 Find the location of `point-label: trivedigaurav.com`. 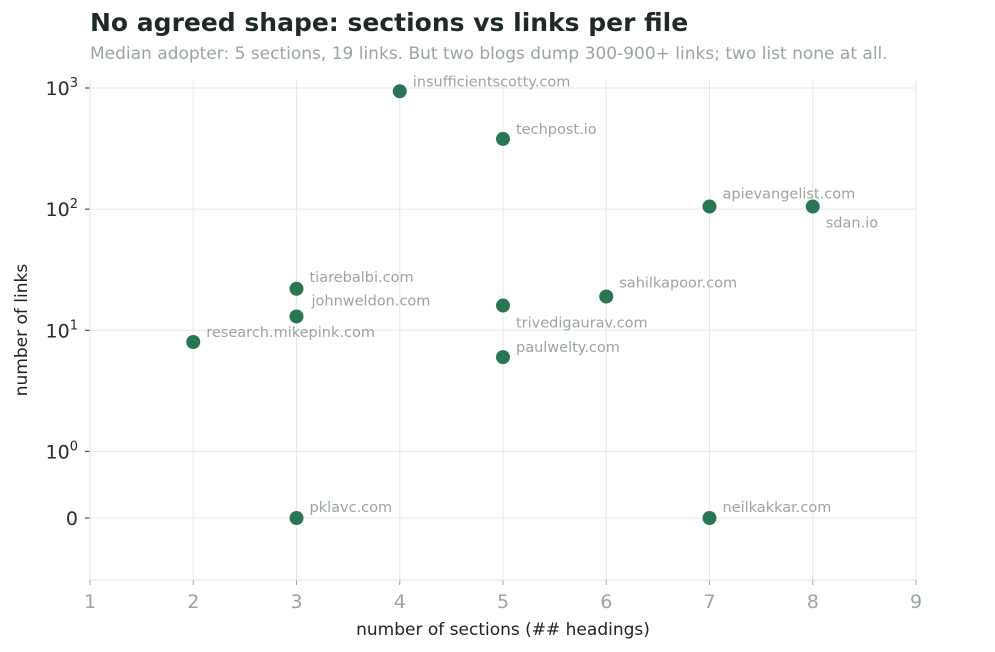

point-label: trivedigaurav.com is located at coordinates (582, 324).